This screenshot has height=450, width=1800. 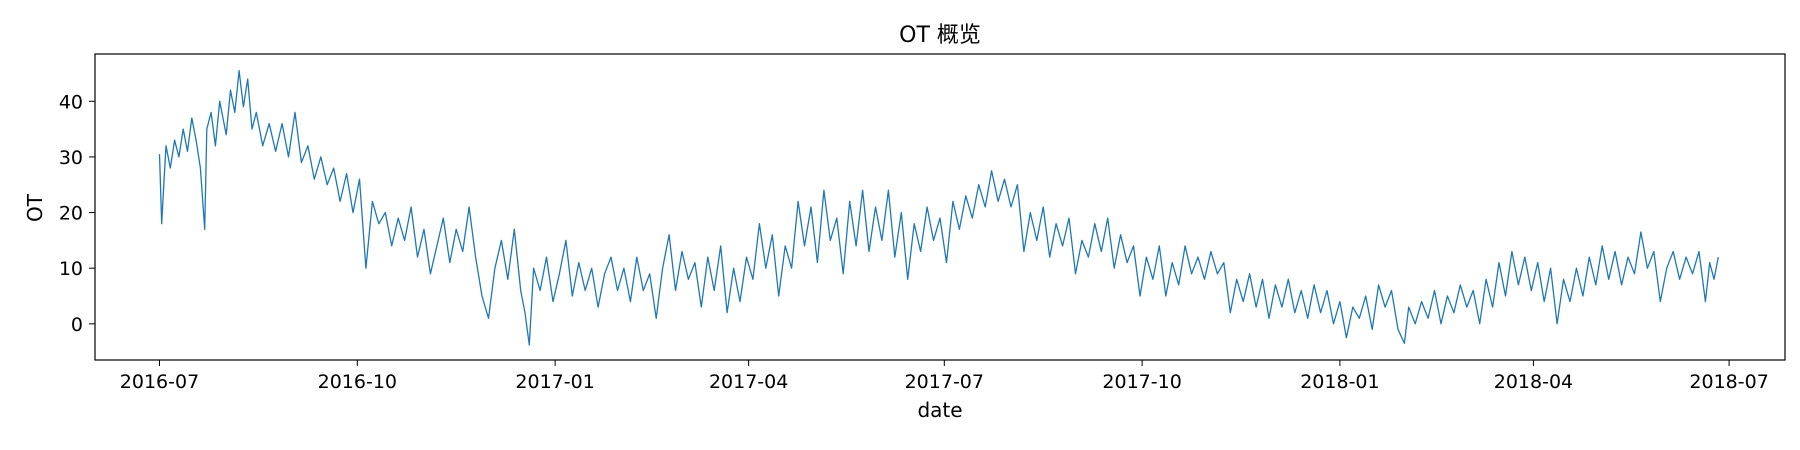 What do you see at coordinates (71, 269) in the screenshot?
I see `y-tick-label: 10` at bounding box center [71, 269].